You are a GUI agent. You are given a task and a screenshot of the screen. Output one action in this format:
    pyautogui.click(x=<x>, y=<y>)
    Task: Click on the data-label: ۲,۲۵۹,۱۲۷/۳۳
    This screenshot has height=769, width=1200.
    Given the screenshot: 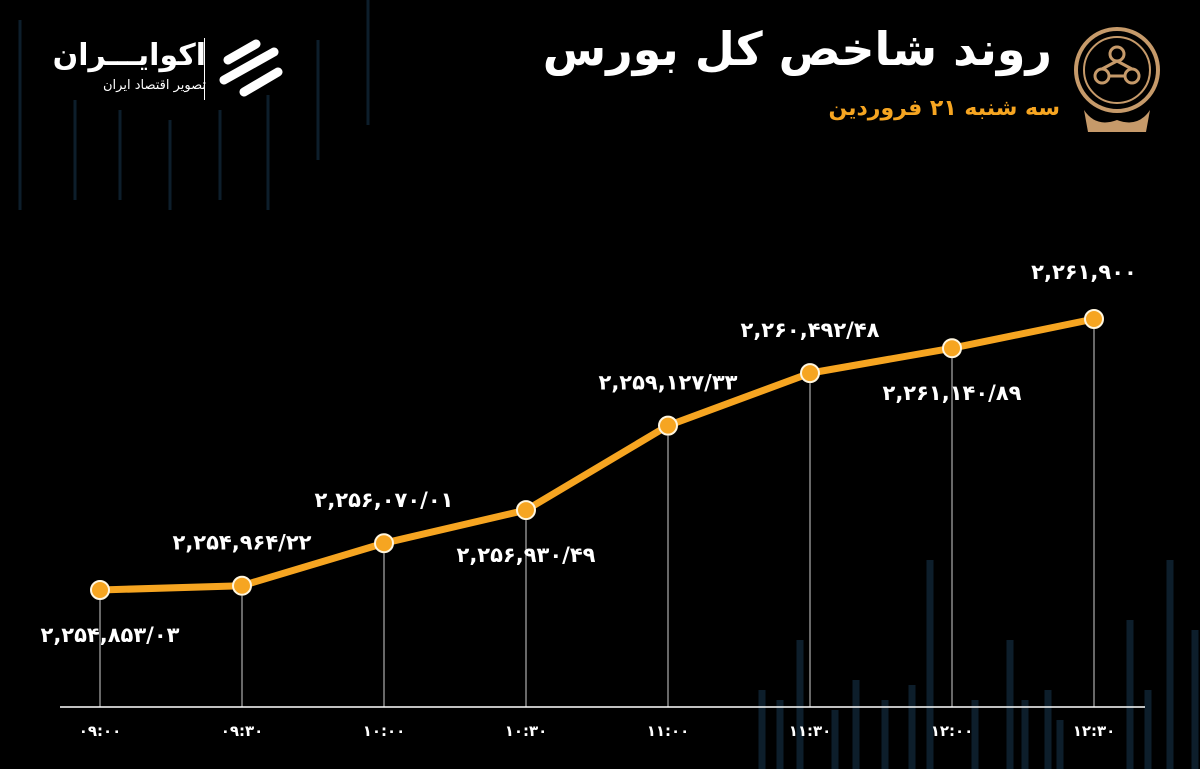 What is the action you would take?
    pyautogui.click(x=668, y=383)
    